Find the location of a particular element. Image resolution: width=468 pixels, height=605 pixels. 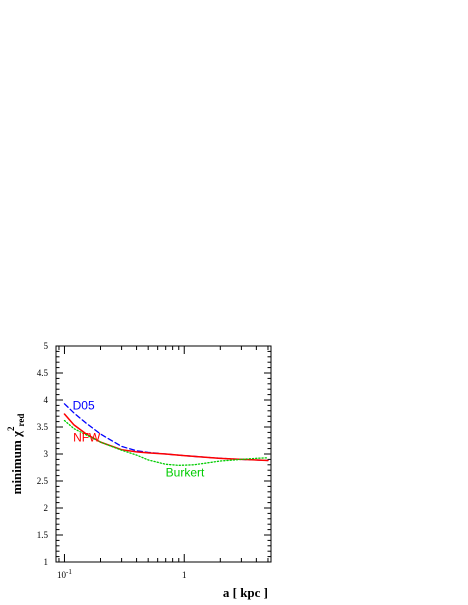

svg-text: minimum χ2red is located at coordinates (16, 454).